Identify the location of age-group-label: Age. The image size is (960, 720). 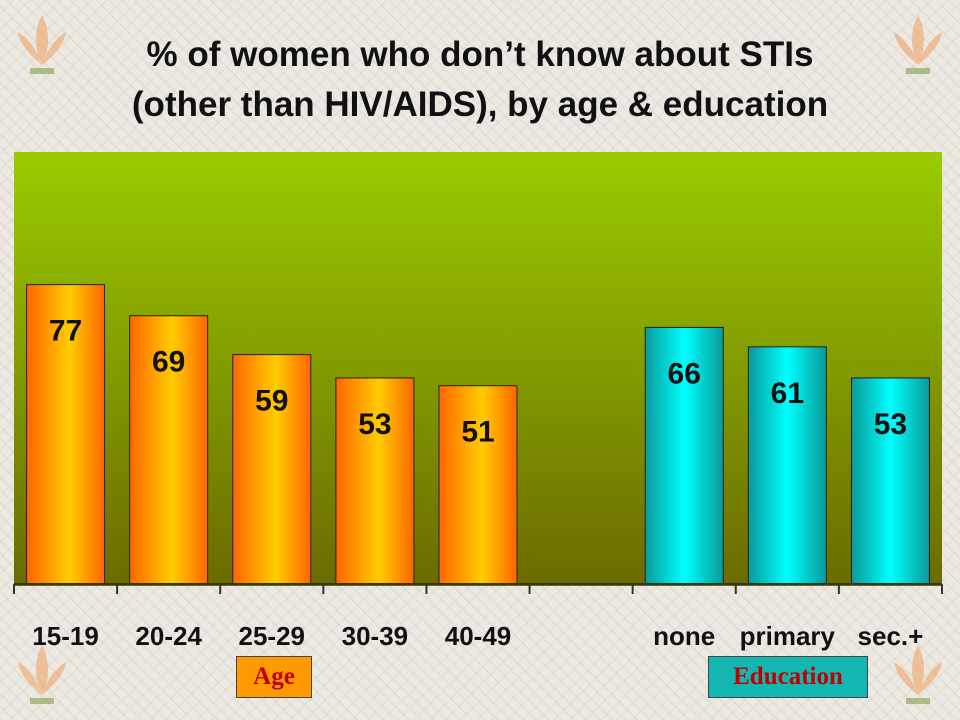
(274, 677).